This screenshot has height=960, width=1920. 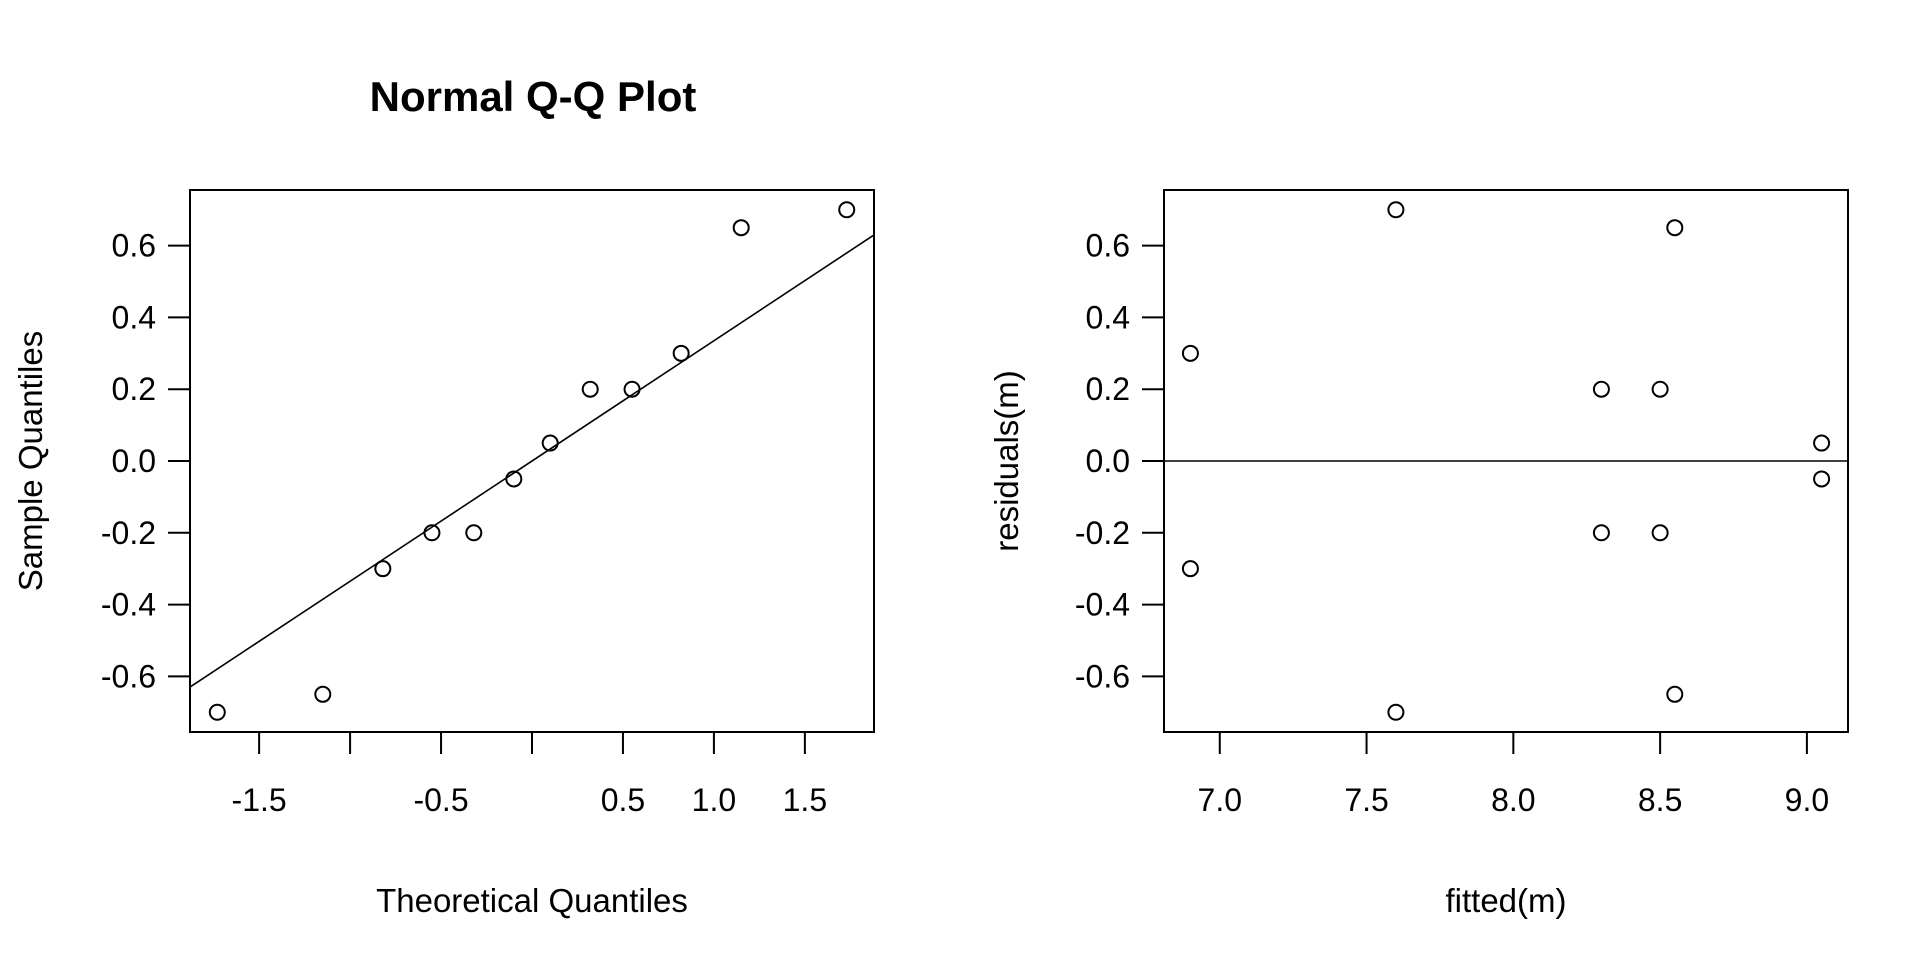 I want to click on qq-x-tick-label: -1.5, so click(x=259, y=800).